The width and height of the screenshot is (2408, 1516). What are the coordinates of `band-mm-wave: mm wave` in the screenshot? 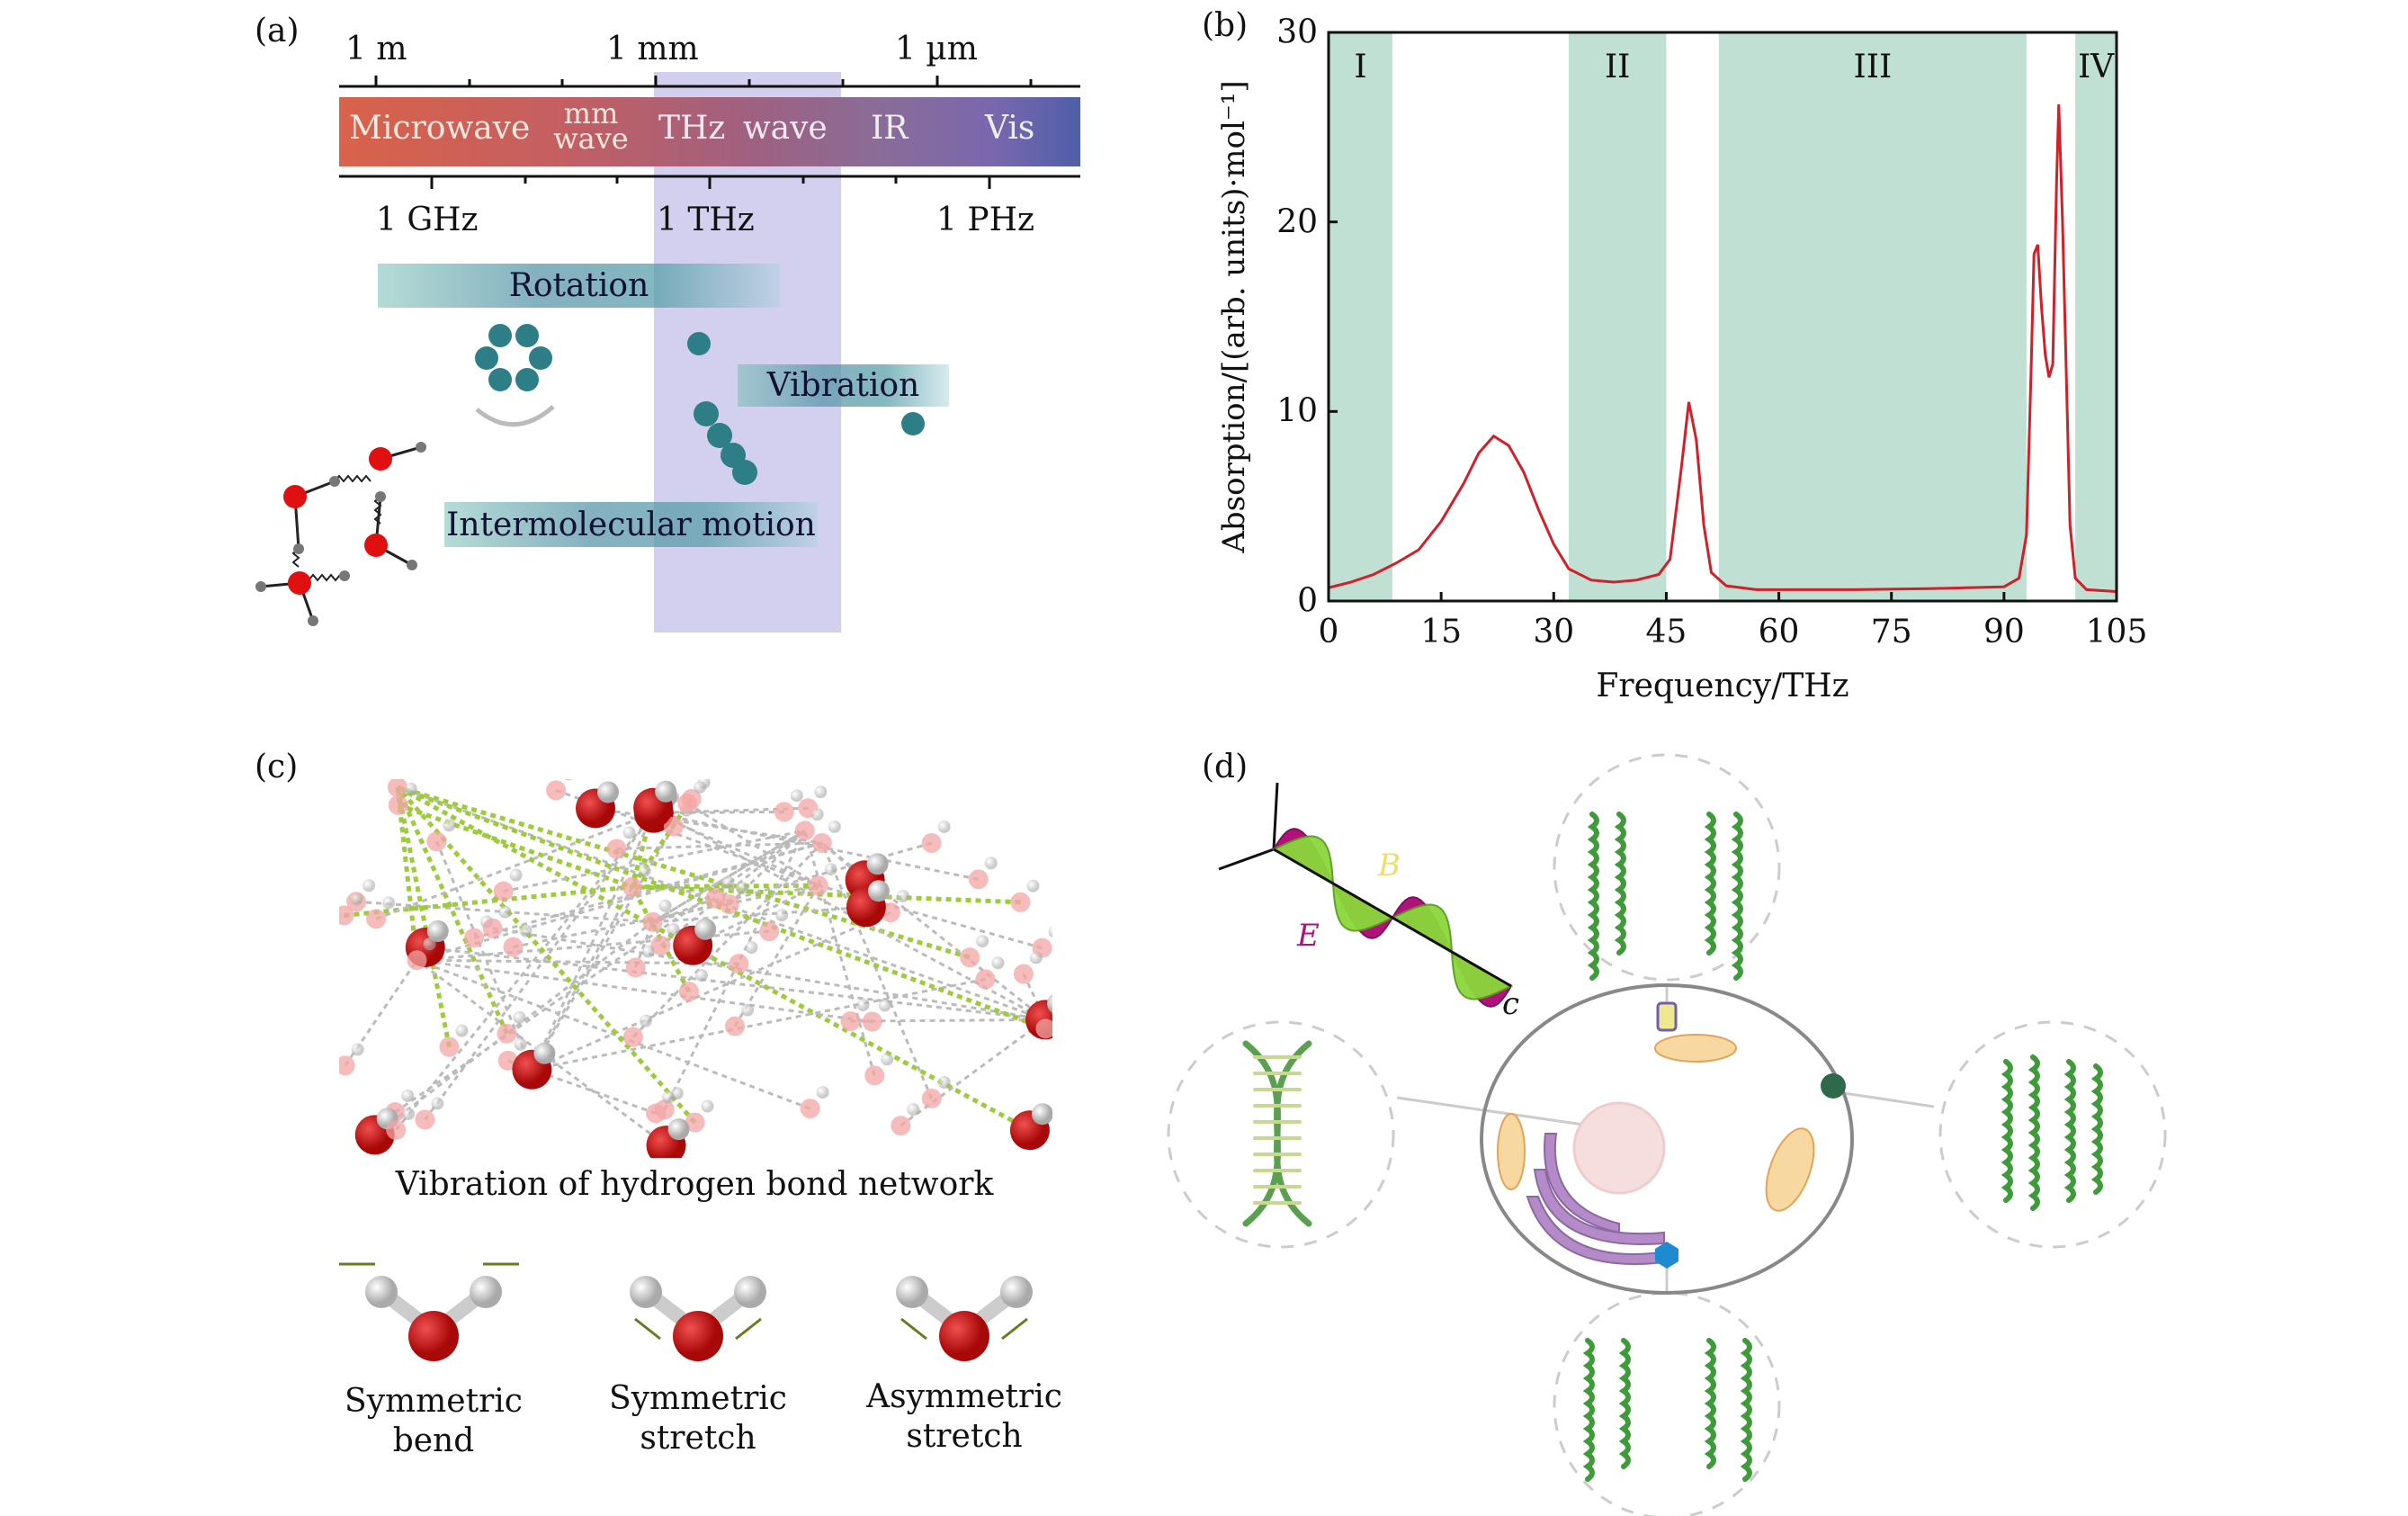 It's located at (591, 126).